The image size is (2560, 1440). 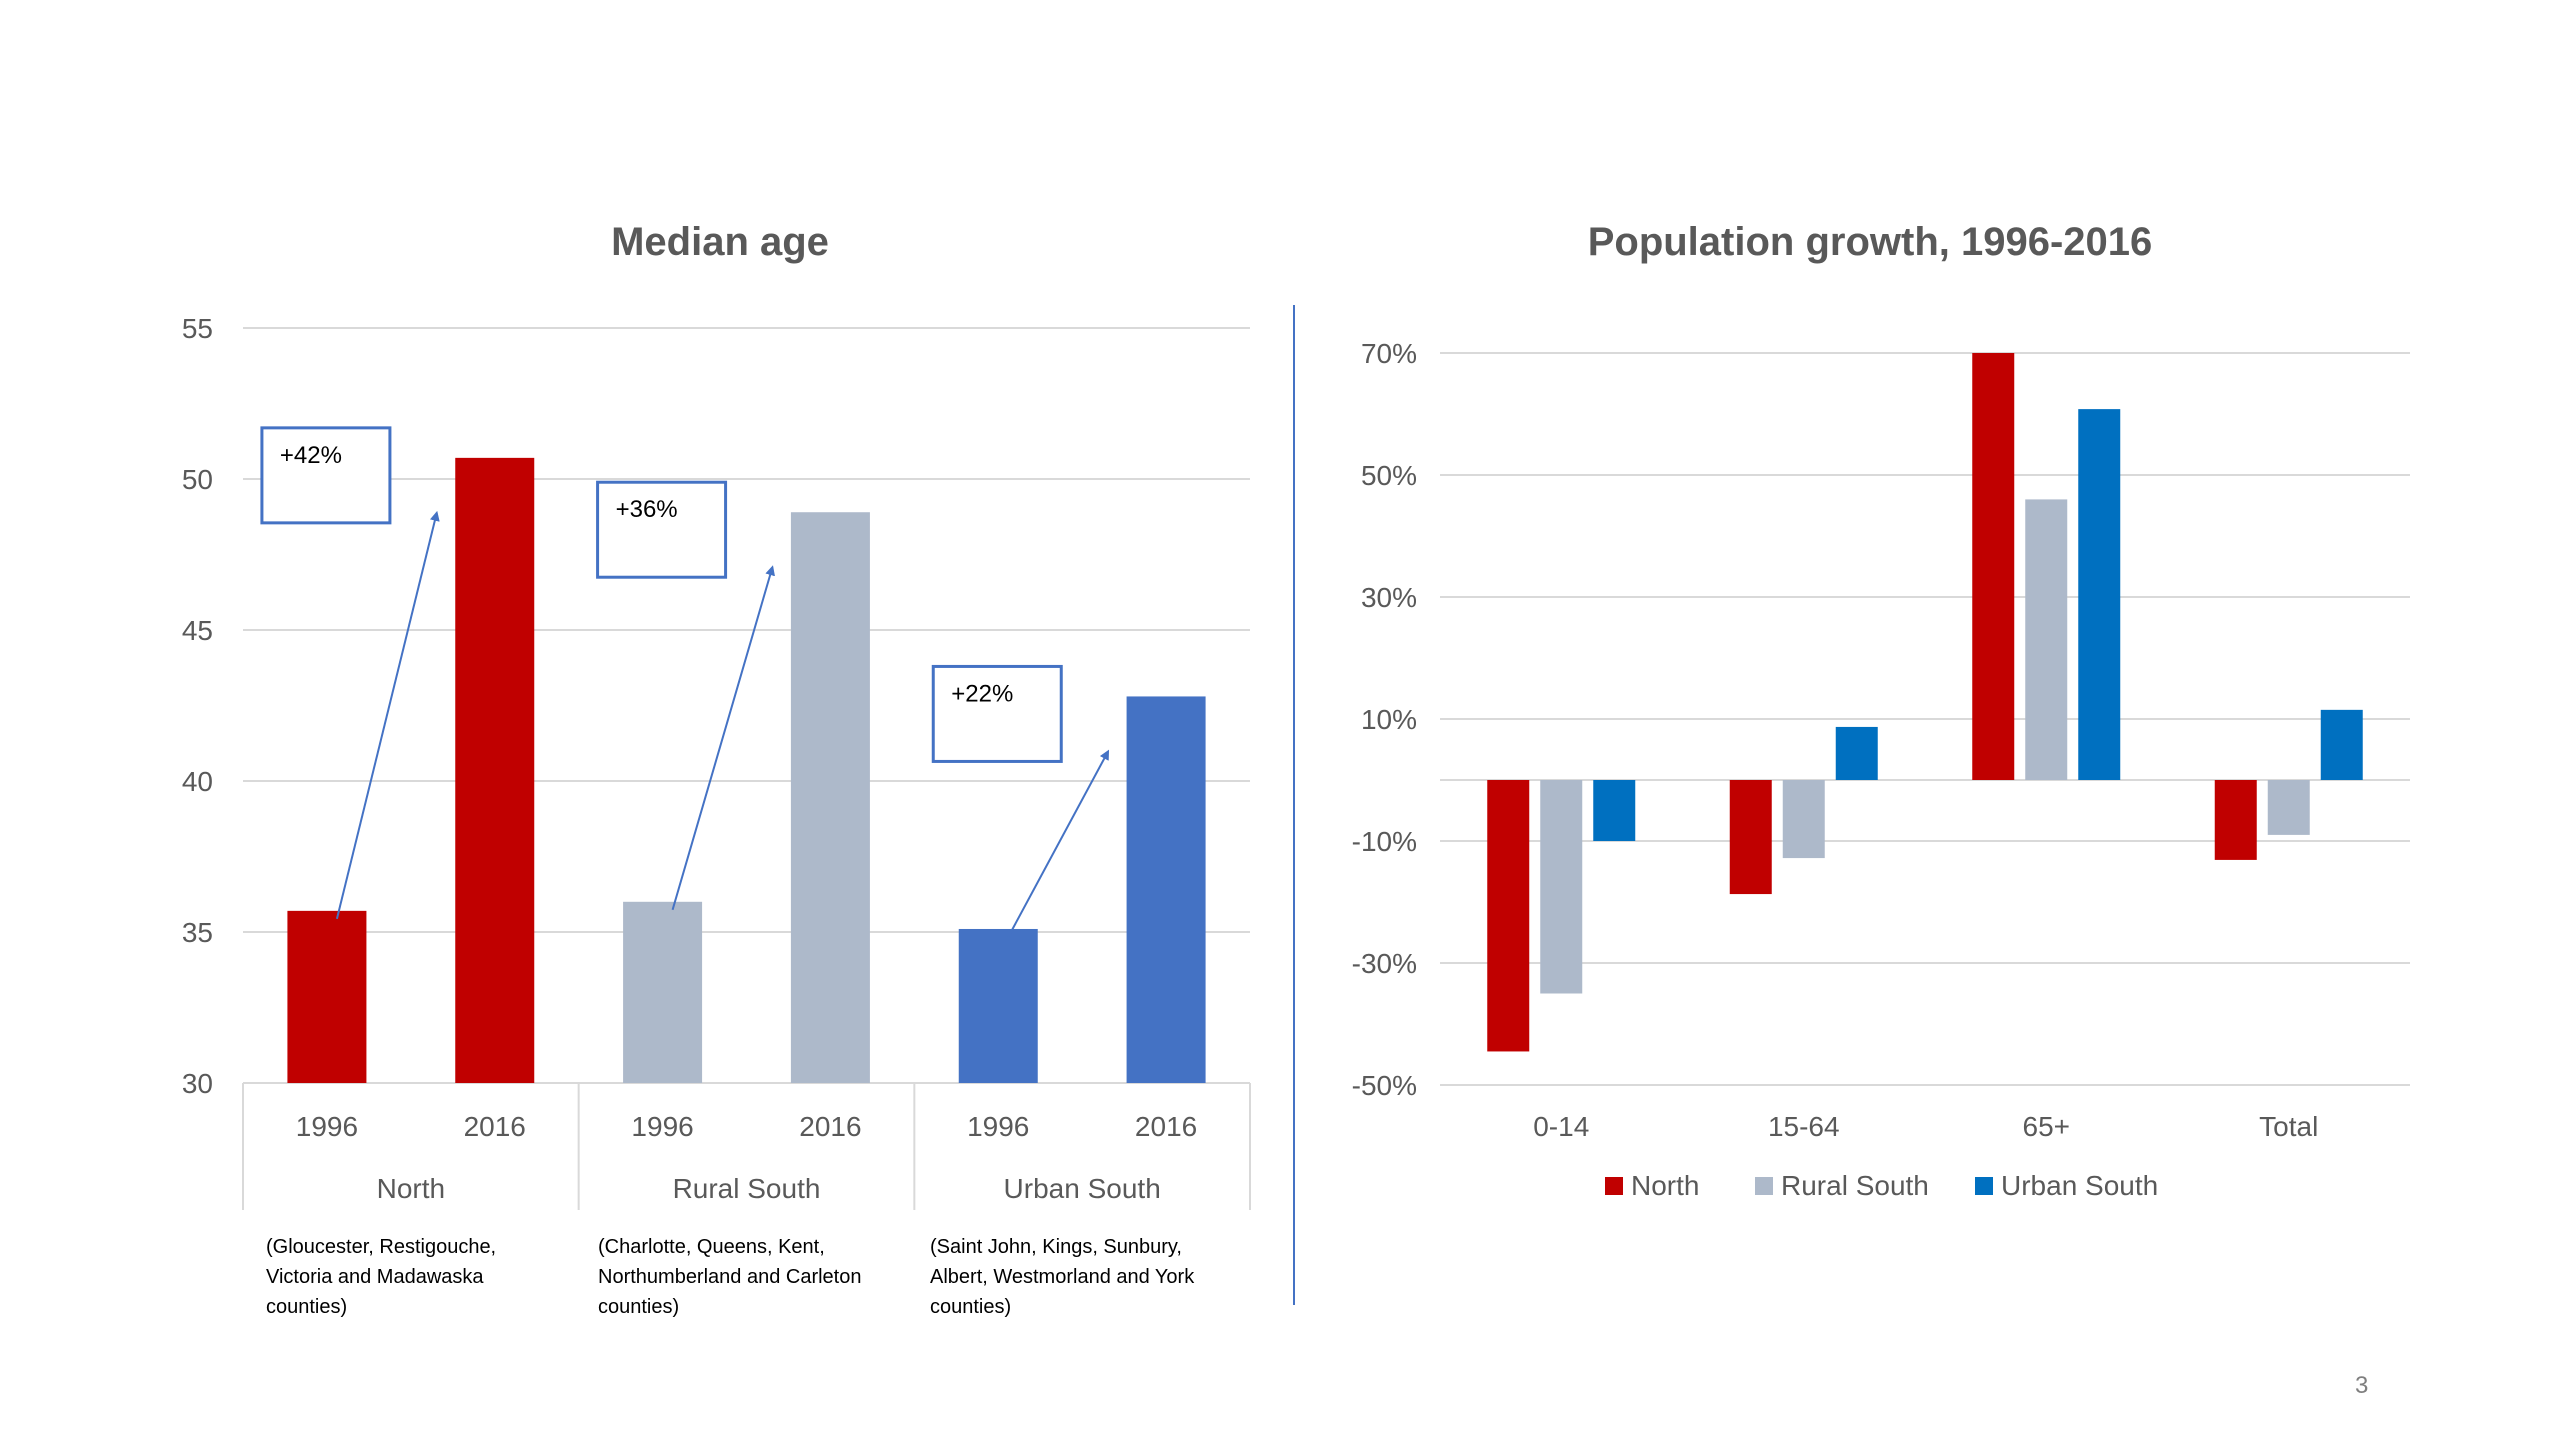 I want to click on population-growth-title: Population growth, 1996-2016, so click(x=1870, y=242).